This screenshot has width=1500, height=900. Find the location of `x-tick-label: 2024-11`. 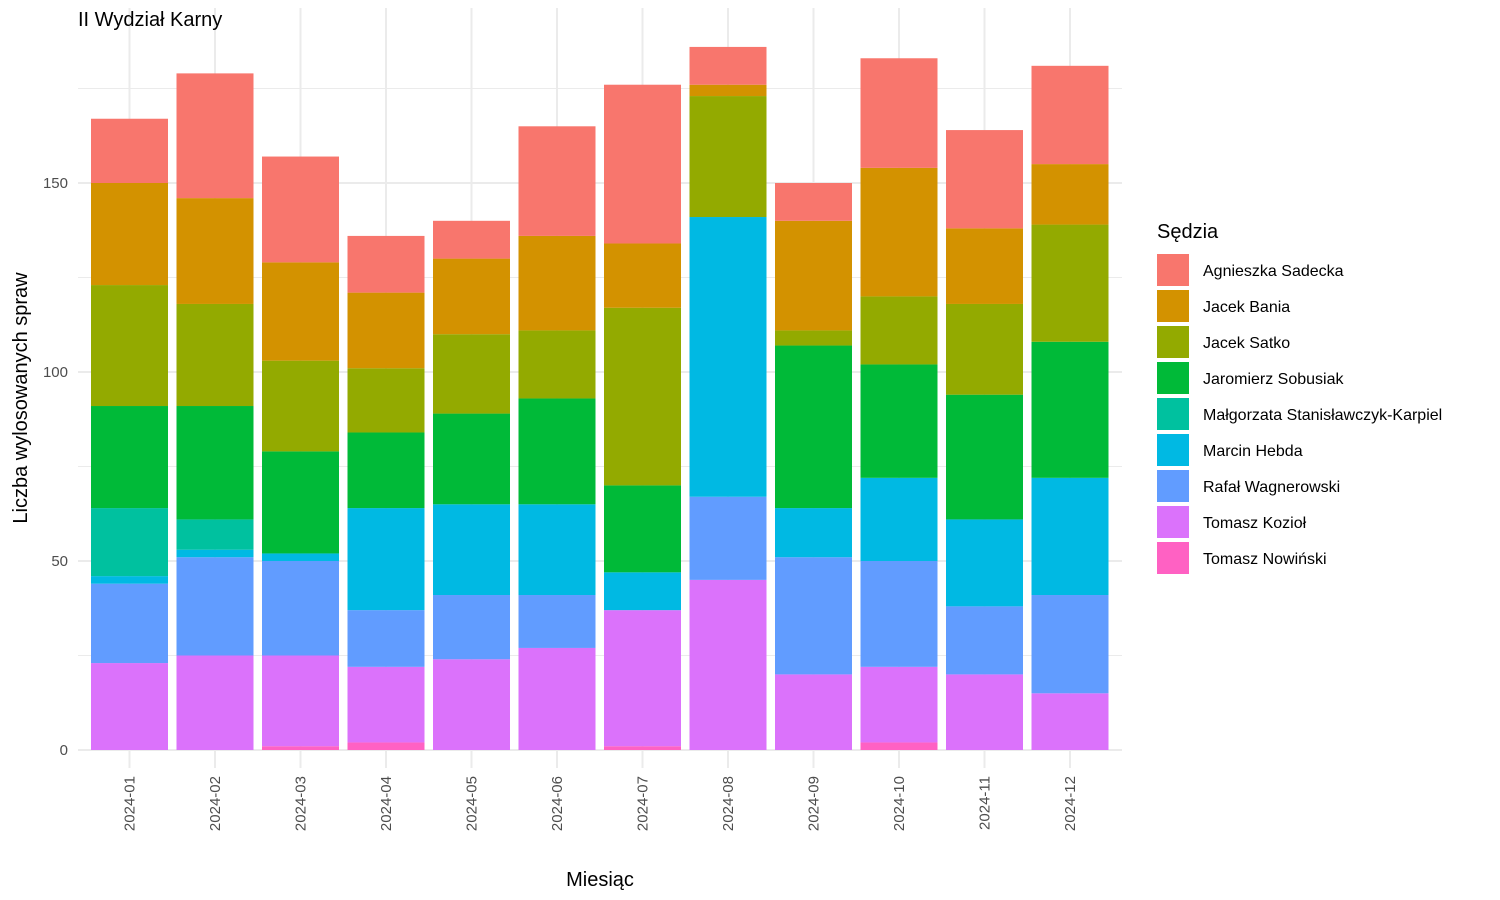

x-tick-label: 2024-11 is located at coordinates (985, 803).